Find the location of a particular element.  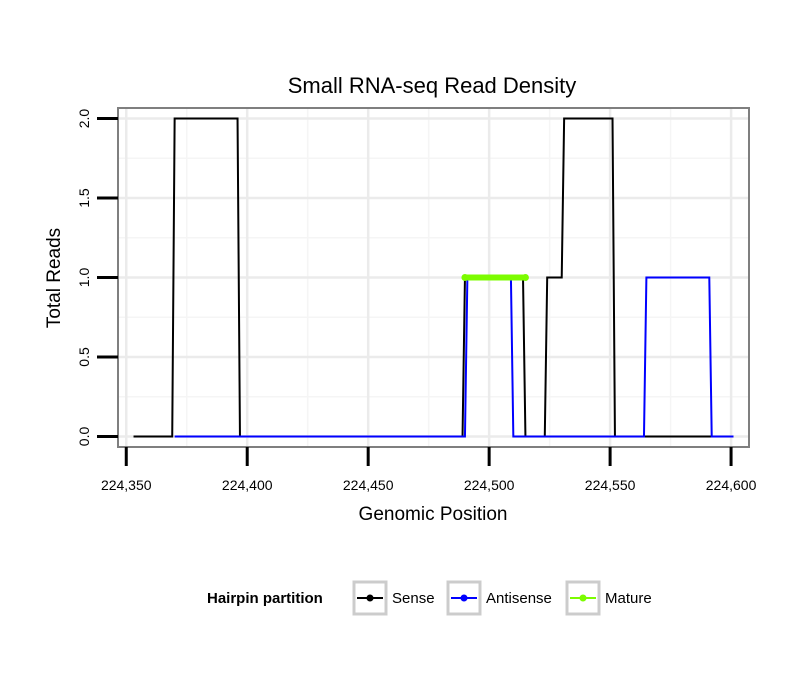

x-tick-label: 224,450 is located at coordinates (368, 485).